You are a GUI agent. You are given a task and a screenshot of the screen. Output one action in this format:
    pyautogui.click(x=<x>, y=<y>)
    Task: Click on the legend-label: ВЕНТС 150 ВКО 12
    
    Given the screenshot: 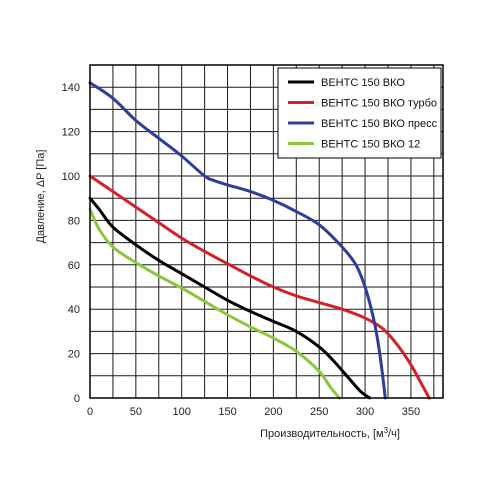 What is the action you would take?
    pyautogui.click(x=370, y=145)
    